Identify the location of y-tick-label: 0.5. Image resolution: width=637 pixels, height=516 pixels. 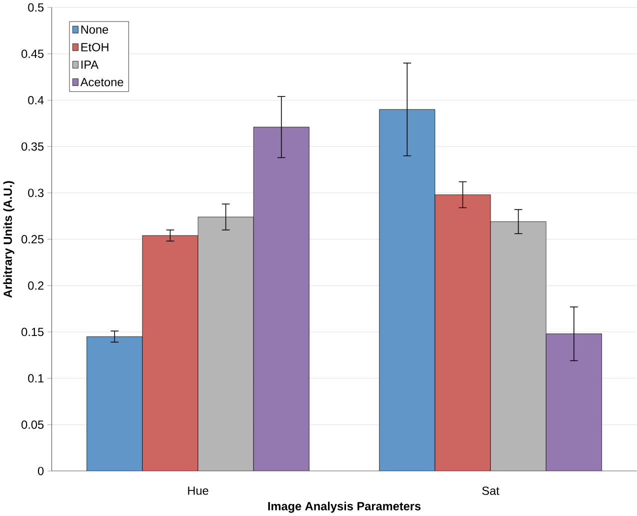
(36, 7).